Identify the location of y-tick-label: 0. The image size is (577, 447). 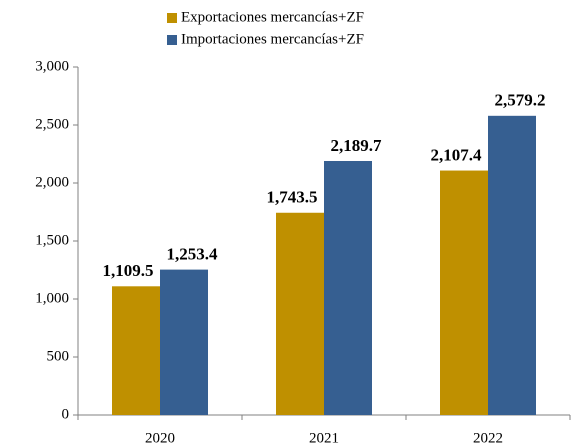
(66, 414).